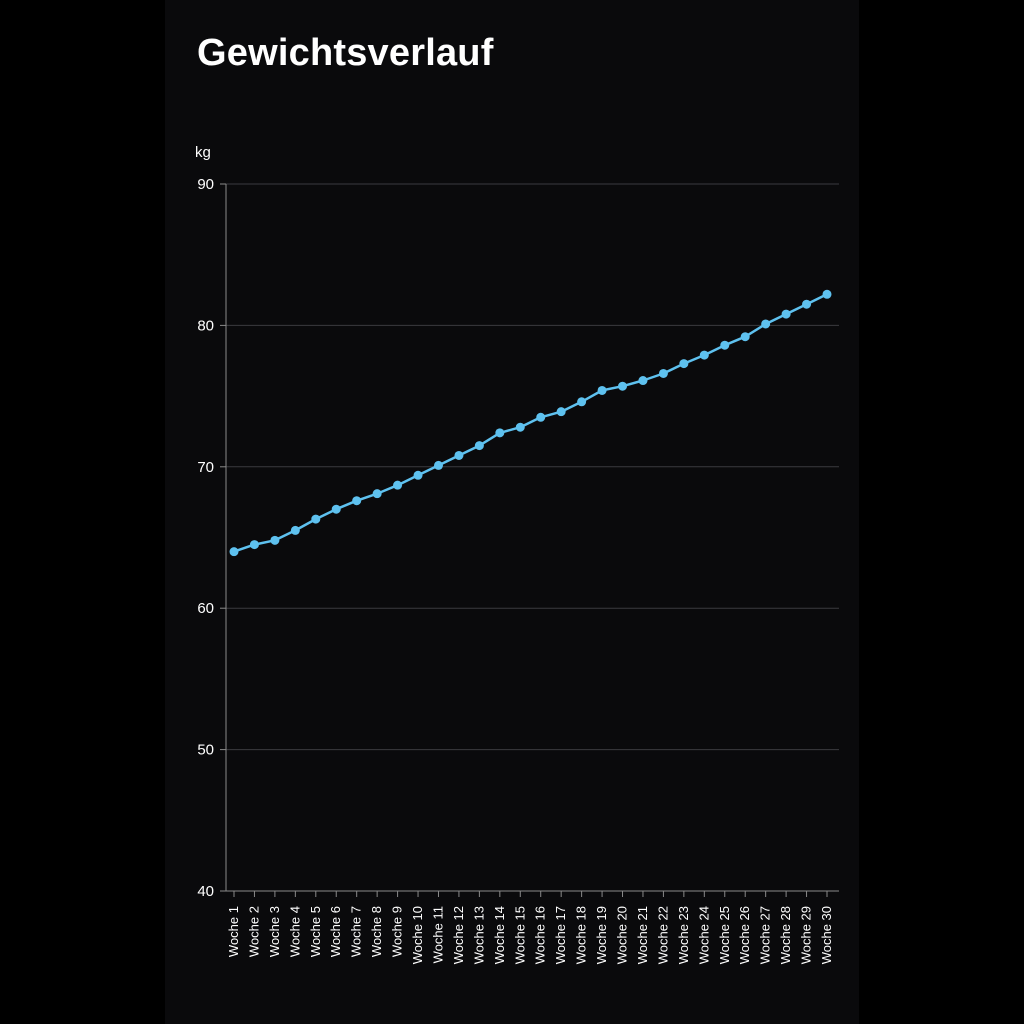  I want to click on x-tick-label: Woche 27, so click(765, 935).